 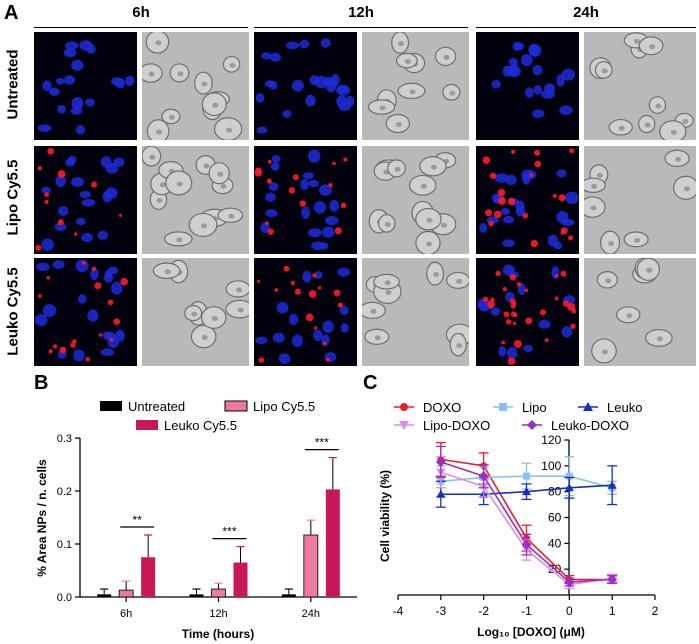 I want to click on bar-untreated-24h, so click(x=288, y=595).